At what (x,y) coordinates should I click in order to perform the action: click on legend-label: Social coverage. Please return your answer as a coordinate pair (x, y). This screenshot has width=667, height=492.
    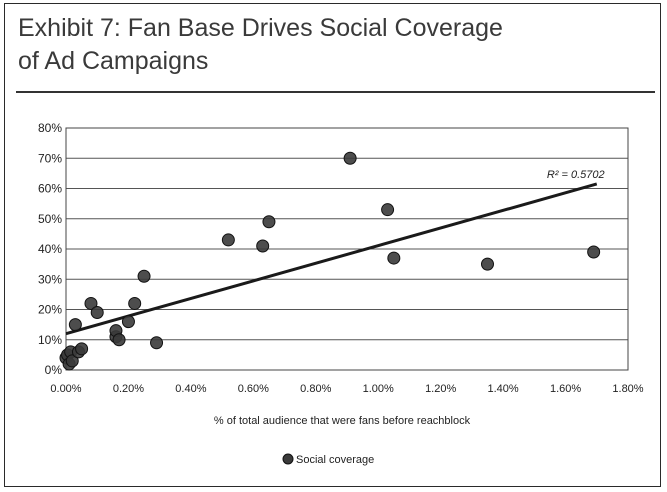
    Looking at the image, I should click on (335, 460).